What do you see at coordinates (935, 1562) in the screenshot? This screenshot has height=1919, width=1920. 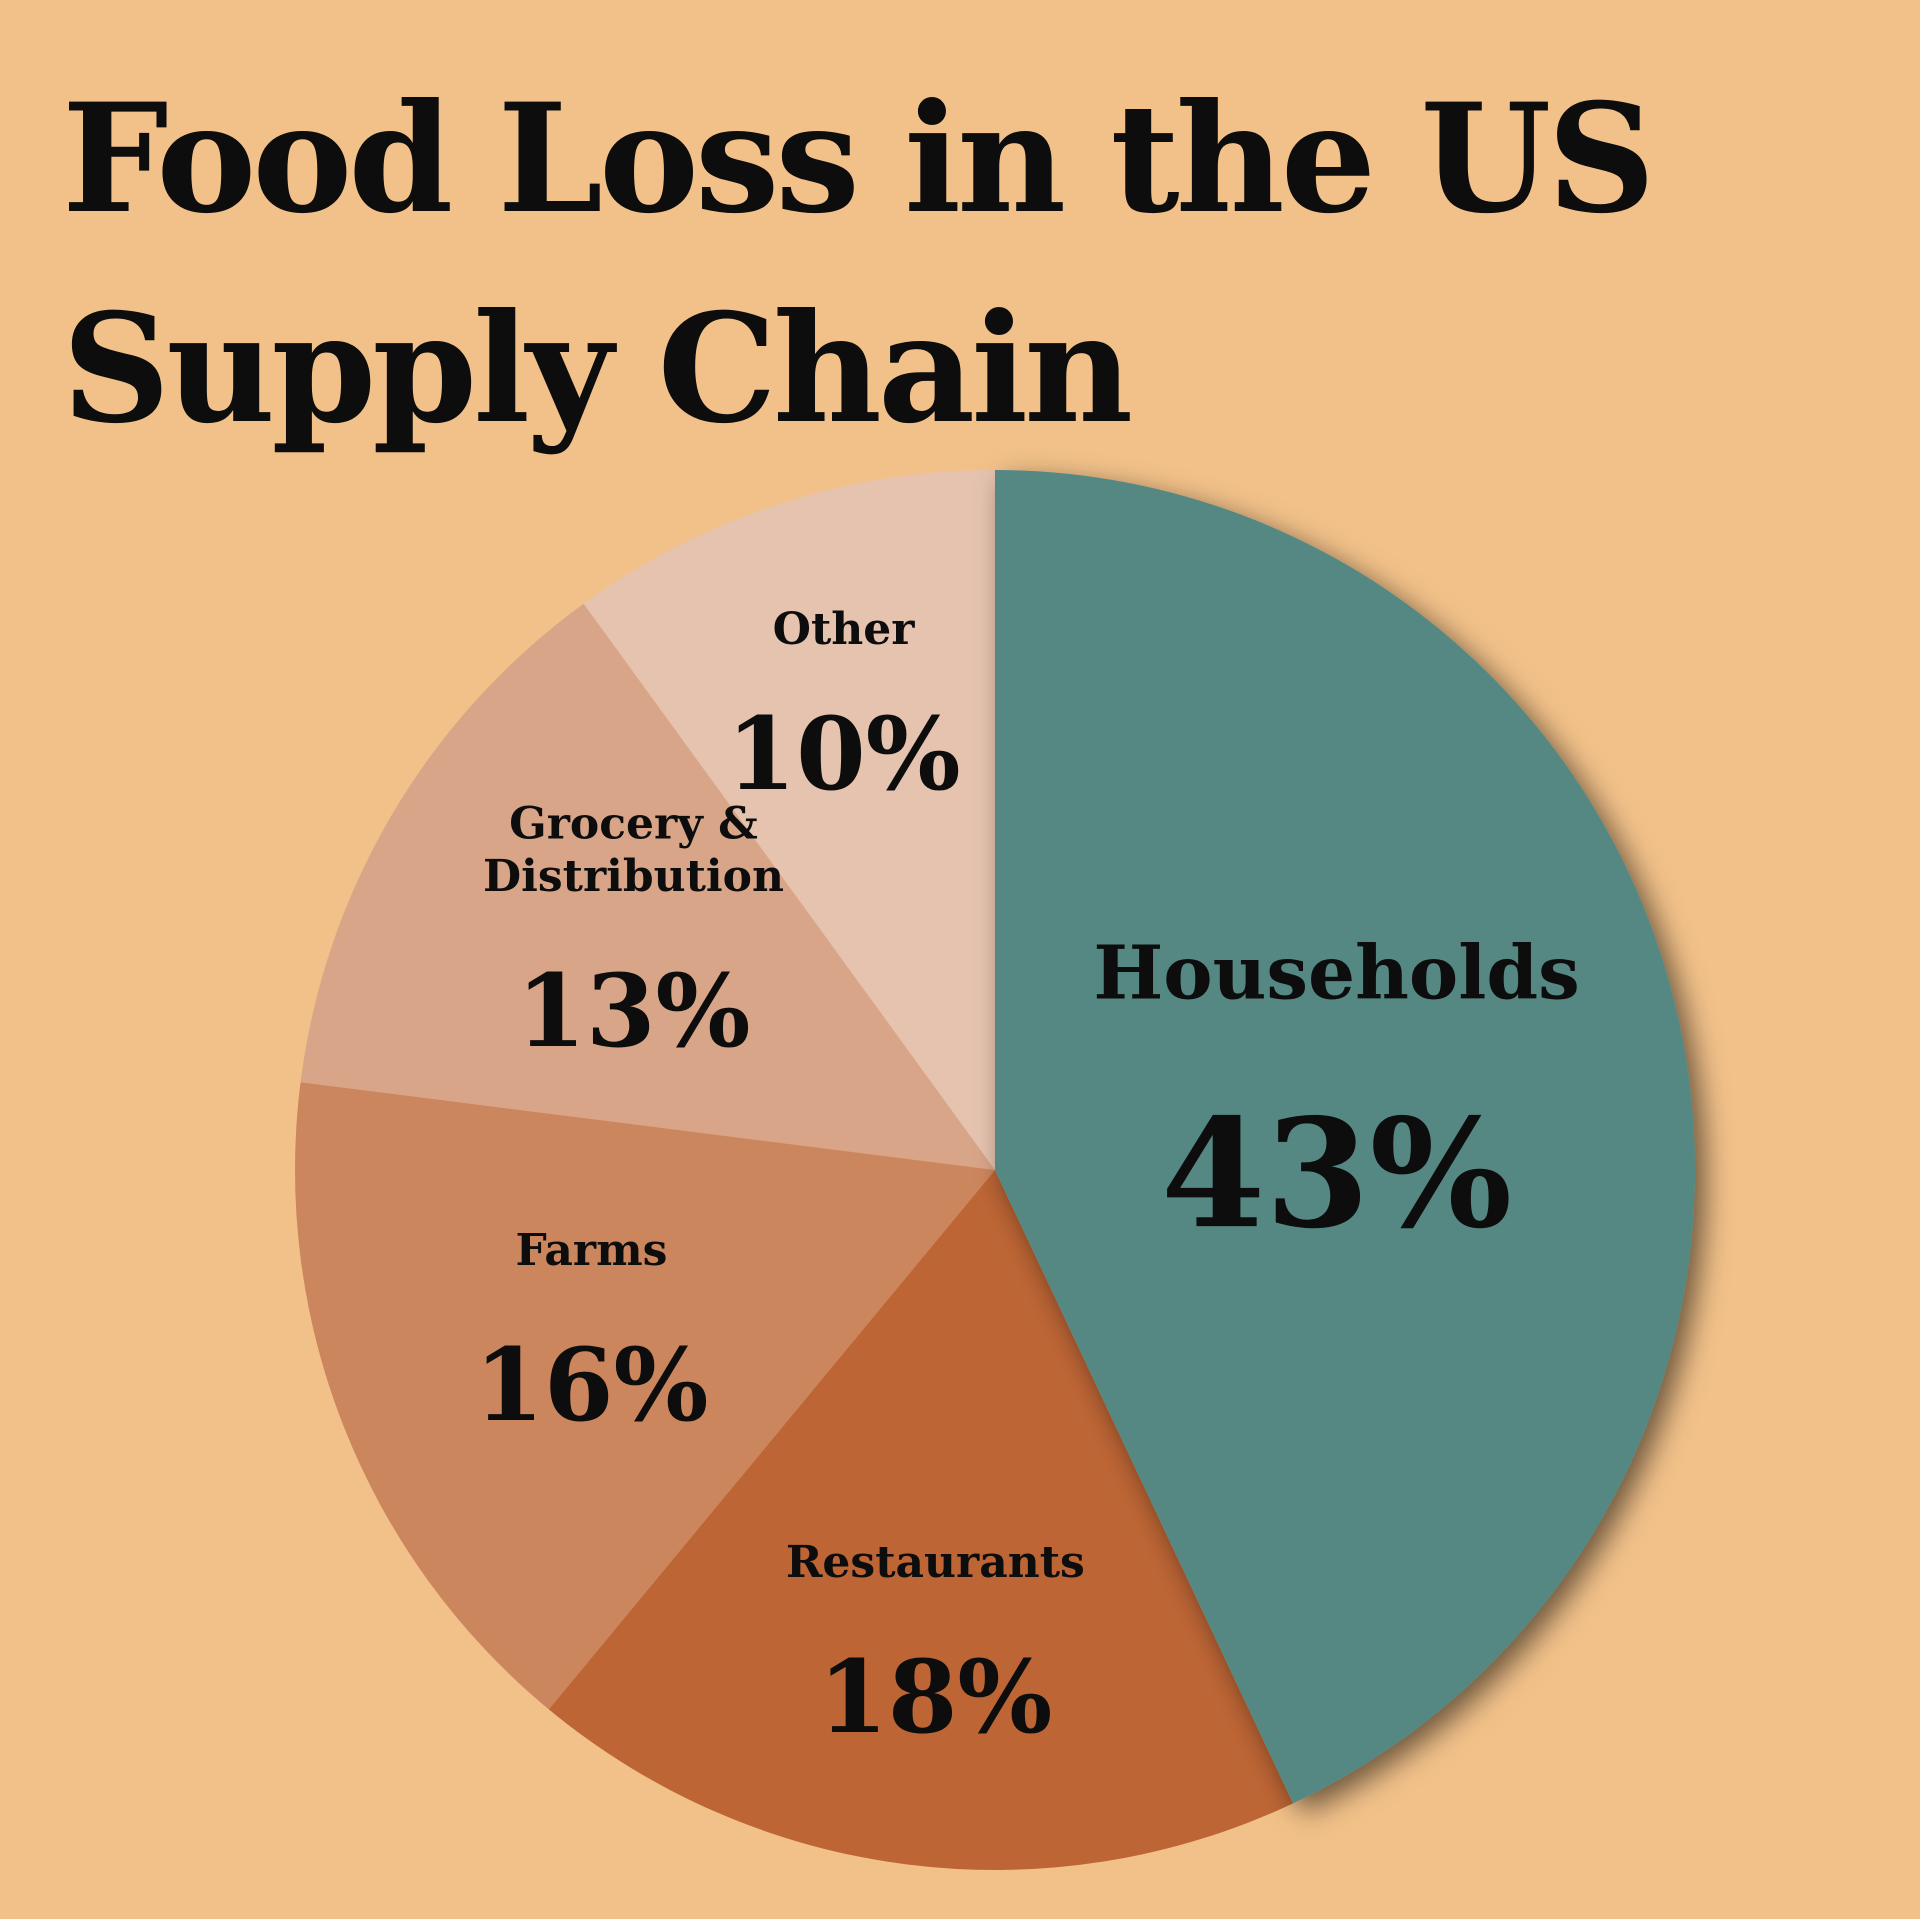 I see `slice-label-restaurants: Restaurants` at bounding box center [935, 1562].